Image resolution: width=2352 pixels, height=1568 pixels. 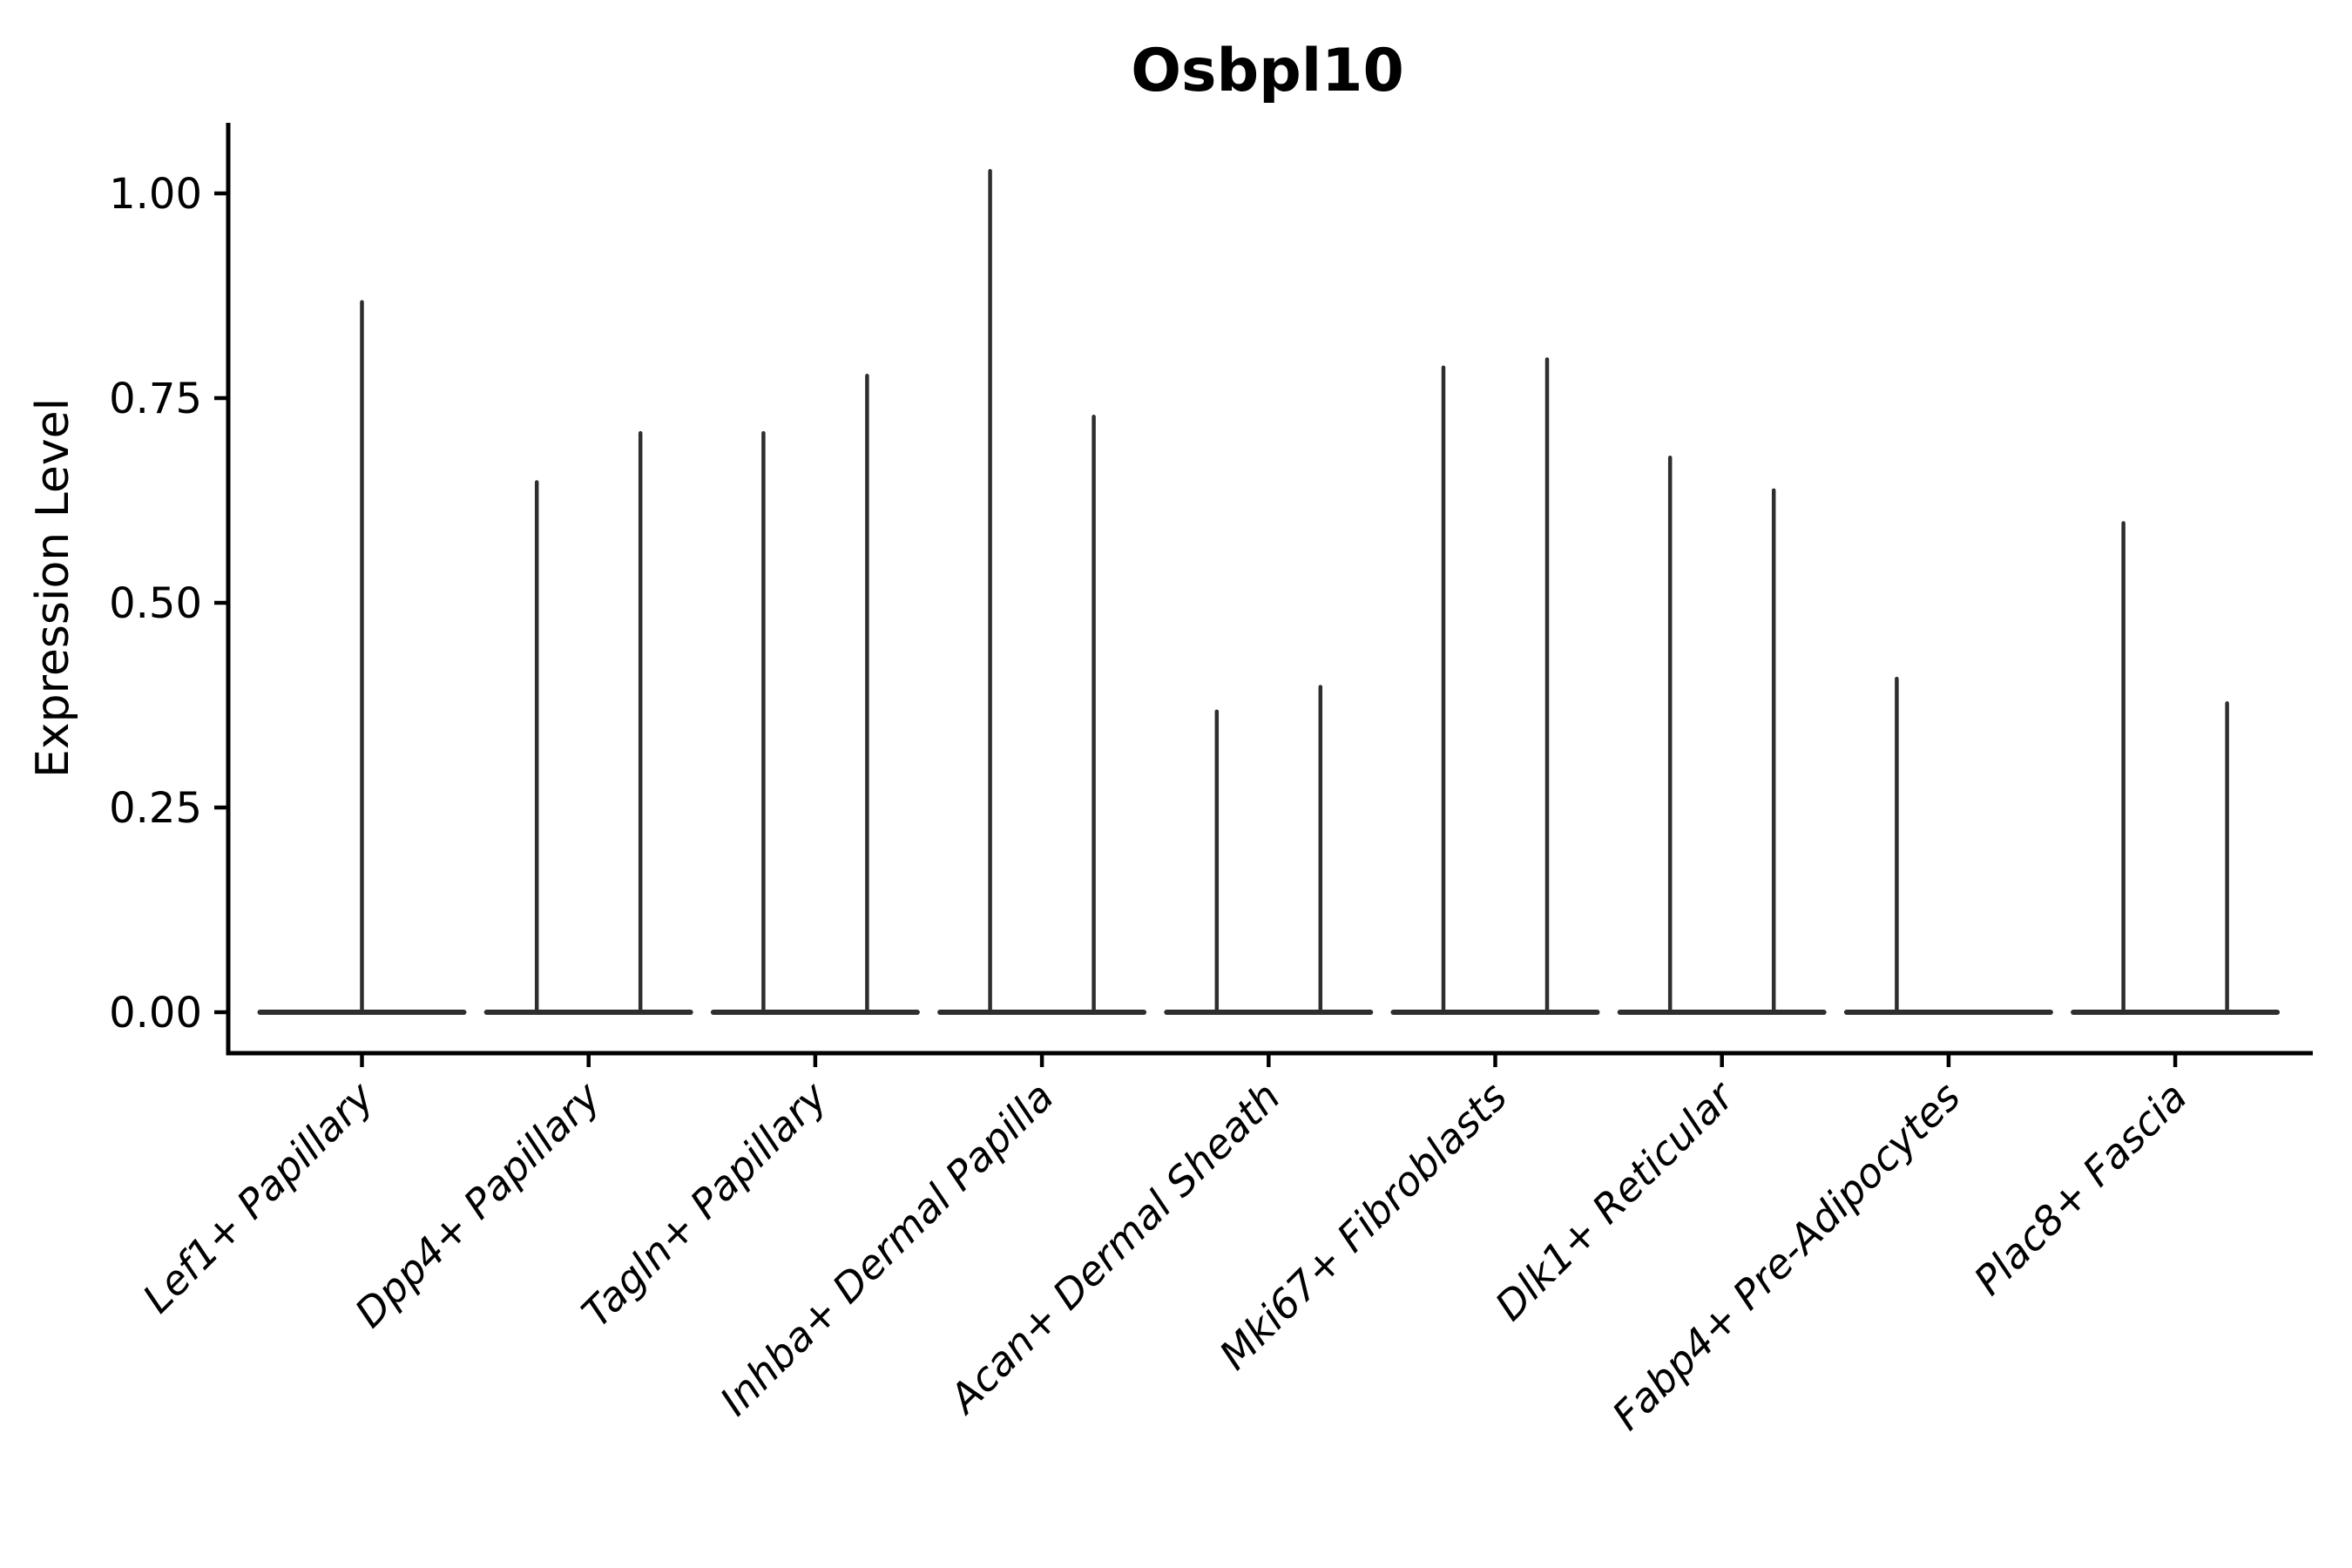 I want to click on y-tick-label: 0.50, so click(x=155, y=603).